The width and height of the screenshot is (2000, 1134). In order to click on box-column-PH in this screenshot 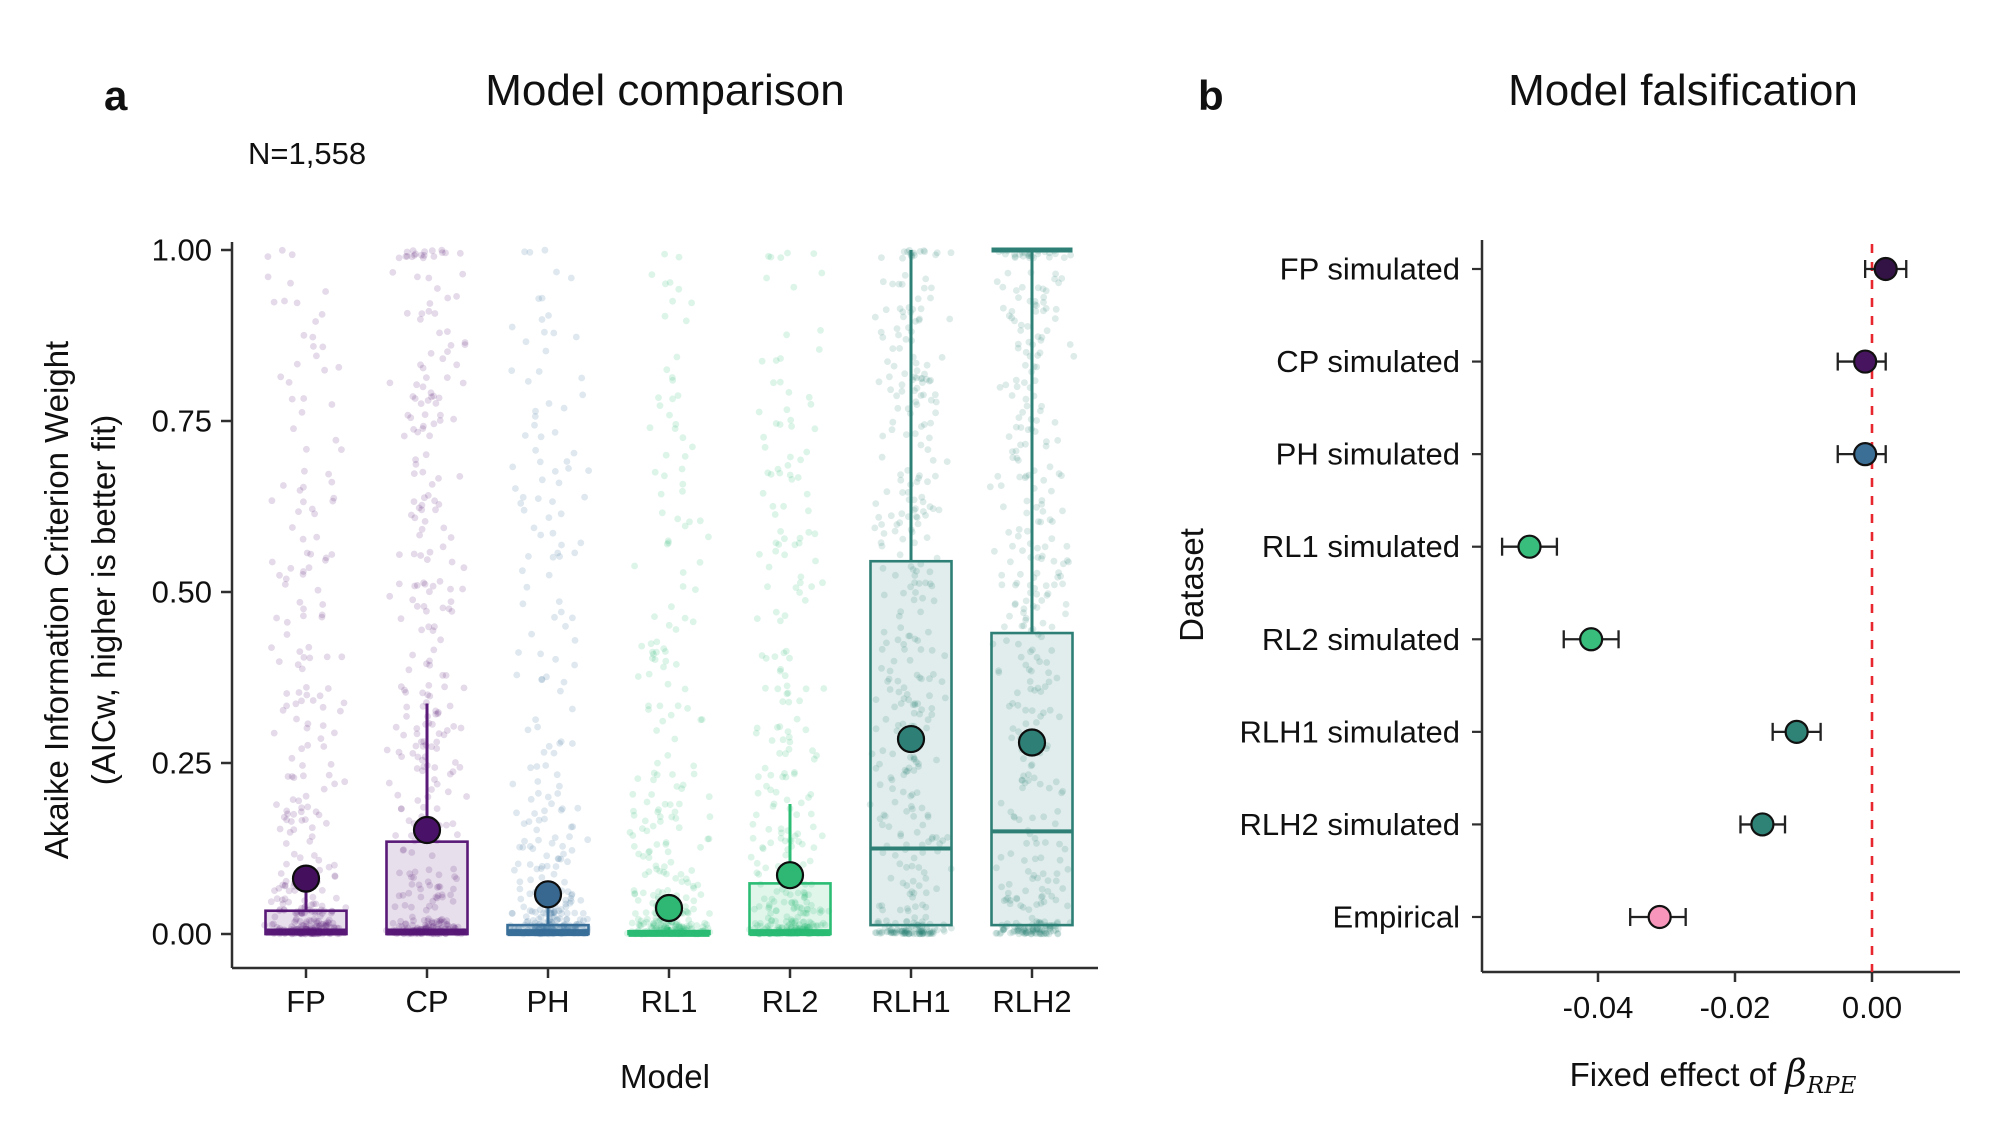, I will do `click(549, 592)`.